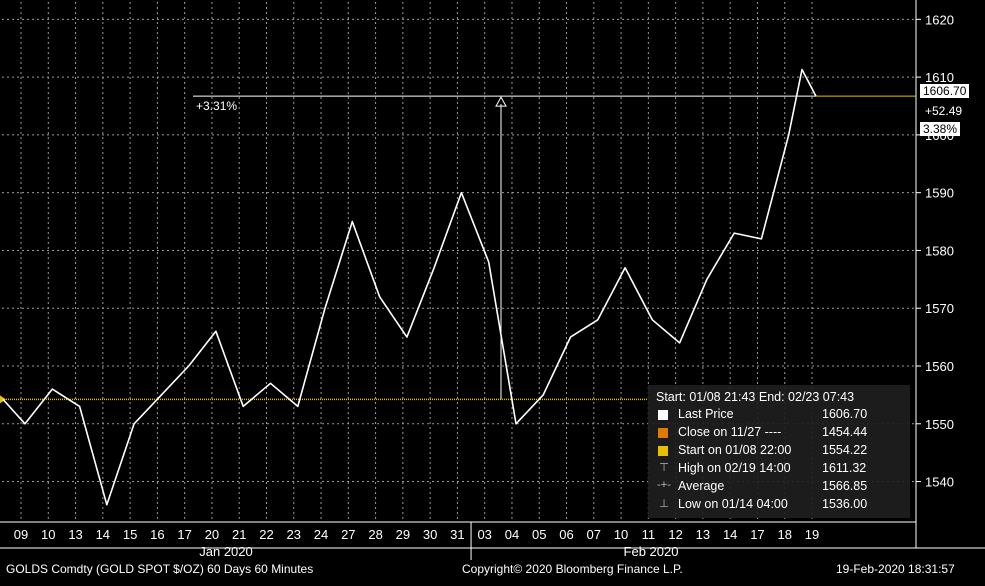  What do you see at coordinates (730, 432) in the screenshot?
I see `legend-label: Close on 11/27 ----` at bounding box center [730, 432].